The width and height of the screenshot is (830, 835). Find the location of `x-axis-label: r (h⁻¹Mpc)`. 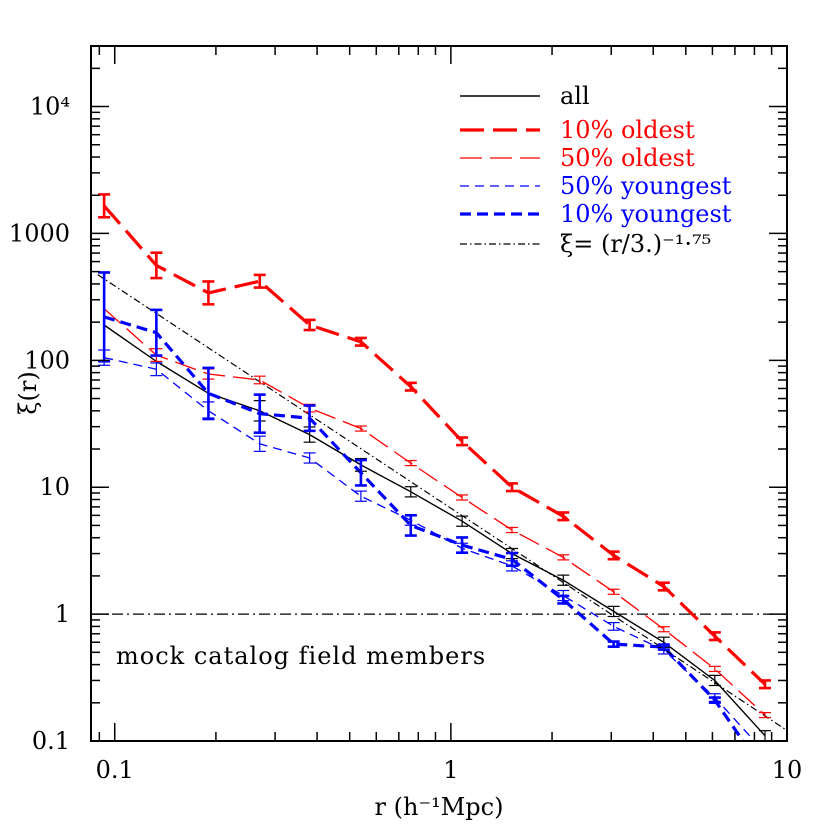

x-axis-label: r (h⁻¹Mpc) is located at coordinates (439, 807).